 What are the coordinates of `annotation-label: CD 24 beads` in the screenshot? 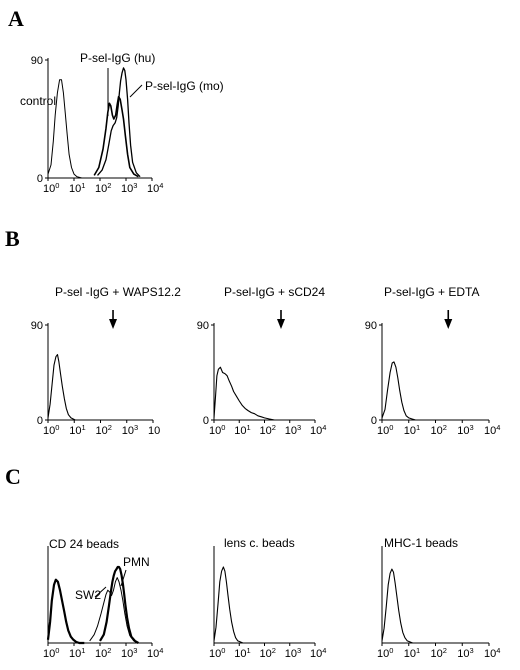 It's located at (84, 544).